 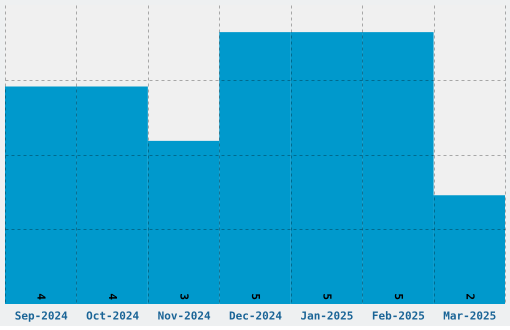 I want to click on data-label: 3, so click(x=184, y=296).